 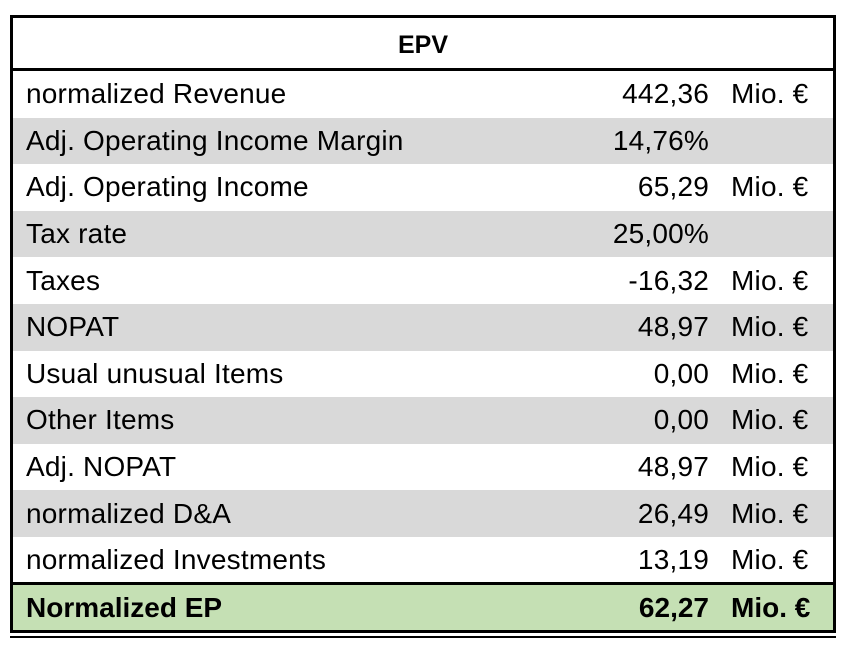 I want to click on table-row: normalized Investments 13,19 Mio. €, so click(x=423, y=560).